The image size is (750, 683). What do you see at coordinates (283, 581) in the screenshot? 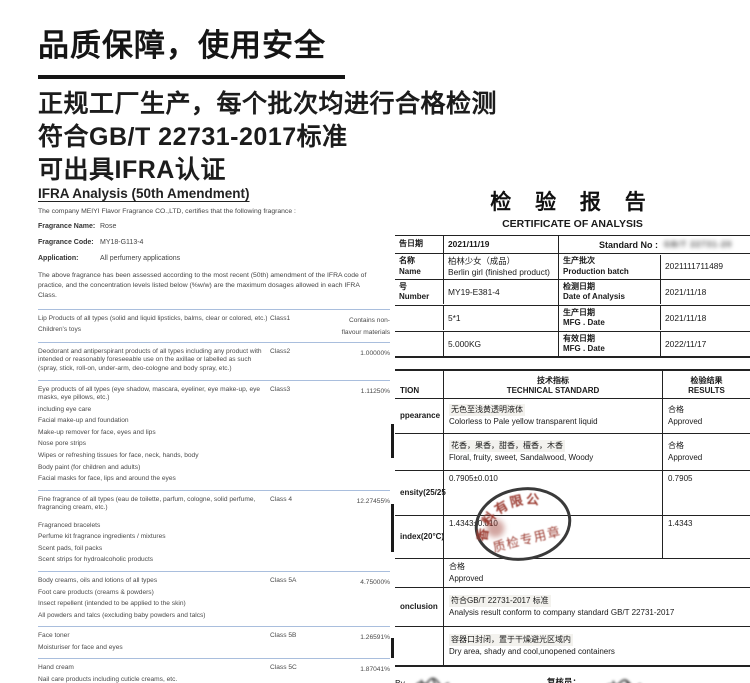
I see `ifra-class: Class 5A` at bounding box center [283, 581].